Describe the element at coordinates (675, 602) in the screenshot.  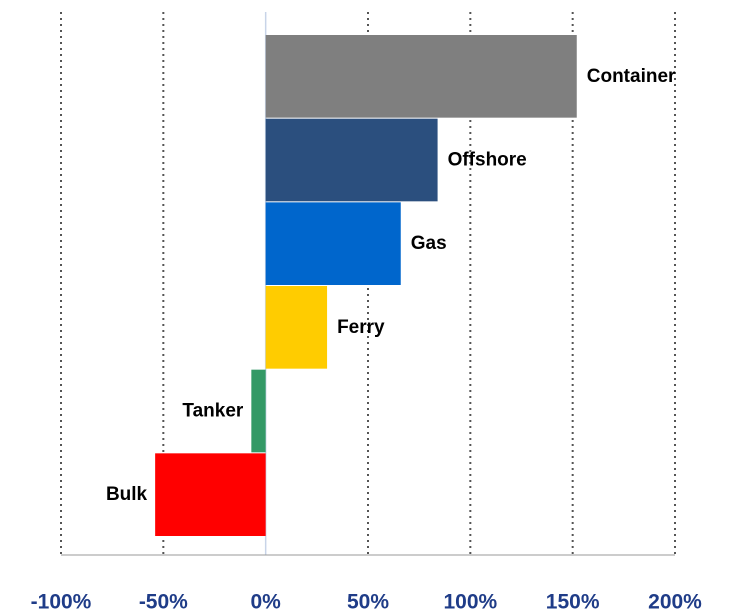
I see `x-tick-label: 200%` at that location.